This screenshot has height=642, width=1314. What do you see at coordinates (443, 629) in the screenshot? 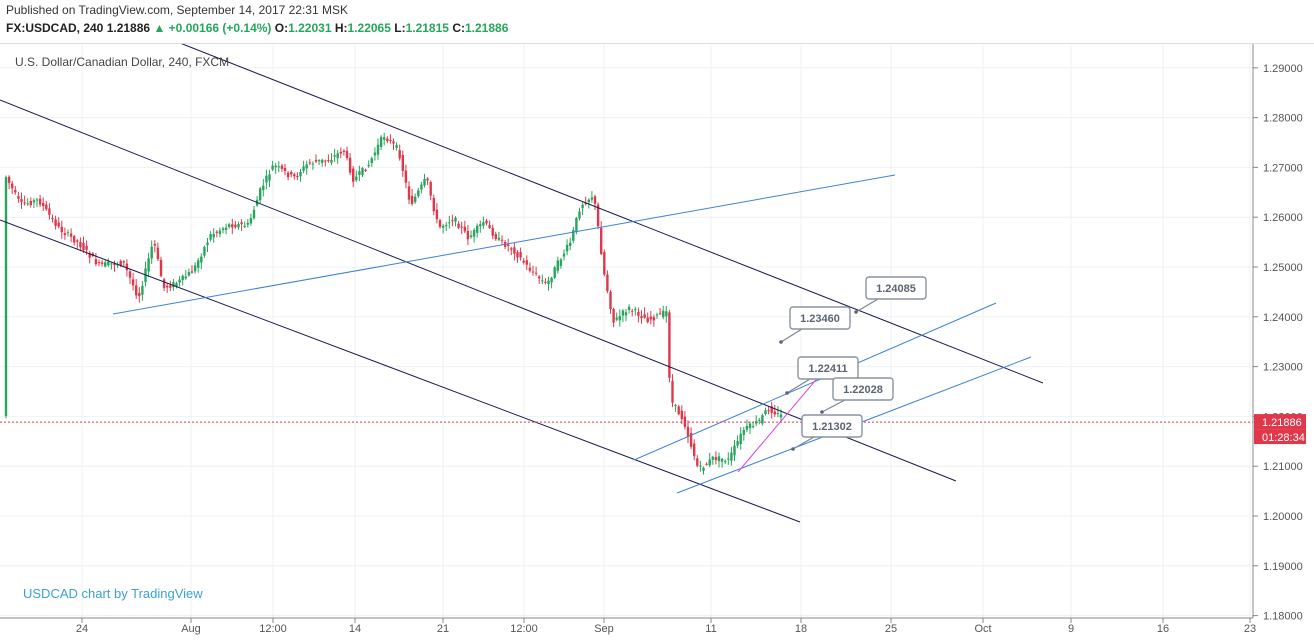
I see `x-tick-label: 21` at bounding box center [443, 629].